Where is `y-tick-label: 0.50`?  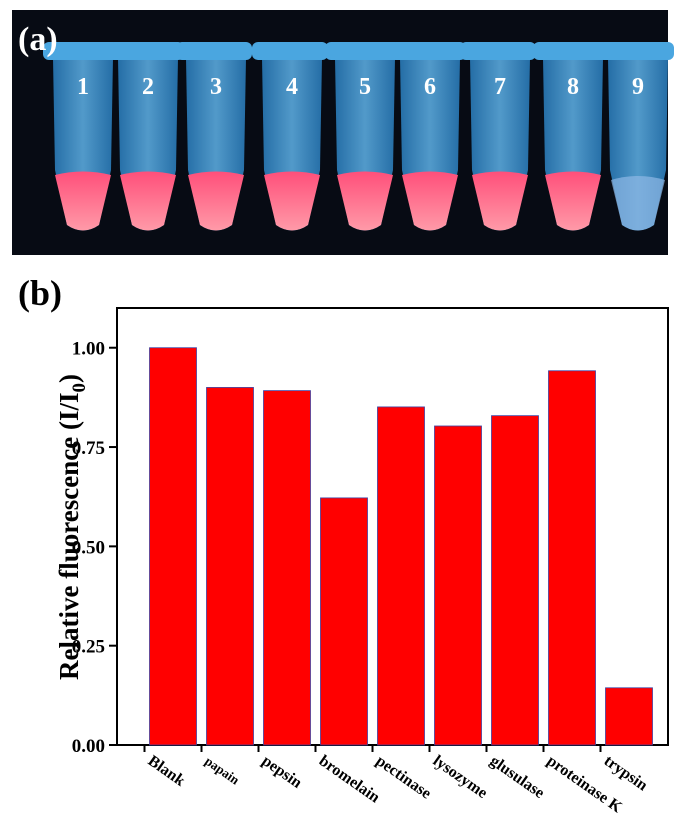
y-tick-label: 0.50 is located at coordinates (88, 547).